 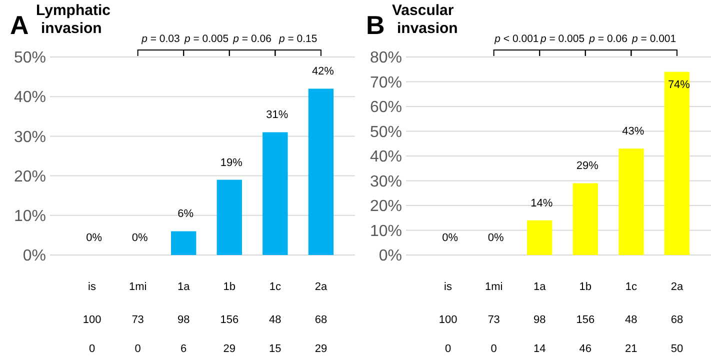 I want to click on text: 50, so click(x=677, y=349).